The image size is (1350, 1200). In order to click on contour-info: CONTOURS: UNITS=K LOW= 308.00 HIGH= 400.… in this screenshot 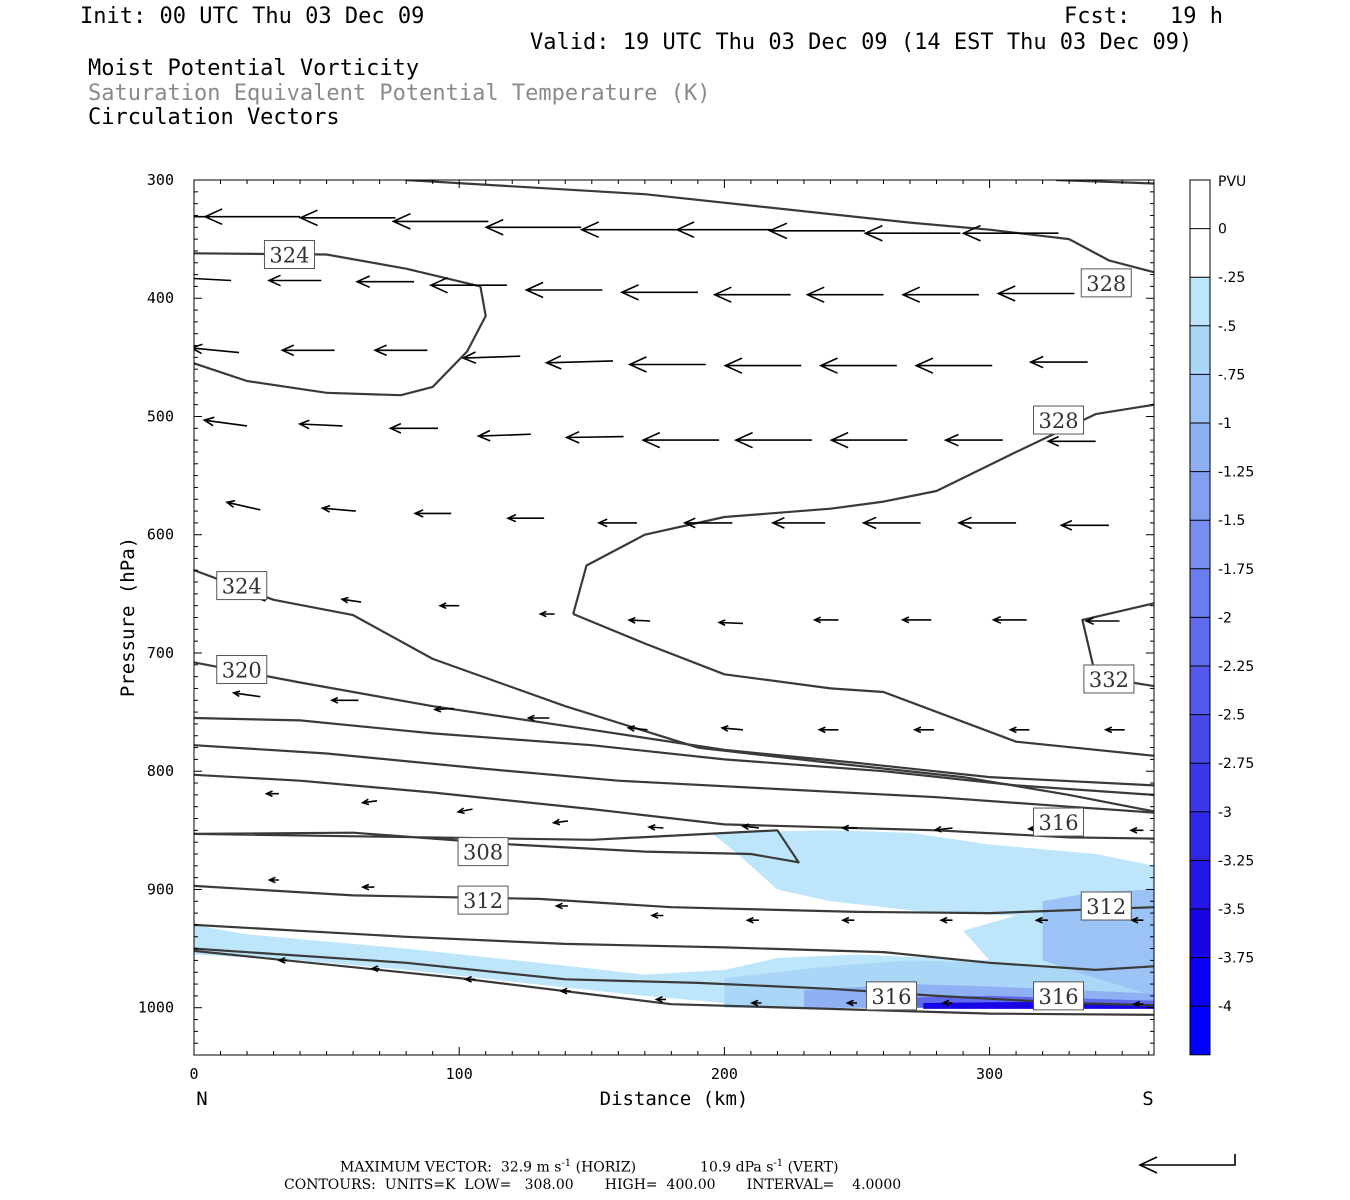, I will do `click(593, 1185)`.